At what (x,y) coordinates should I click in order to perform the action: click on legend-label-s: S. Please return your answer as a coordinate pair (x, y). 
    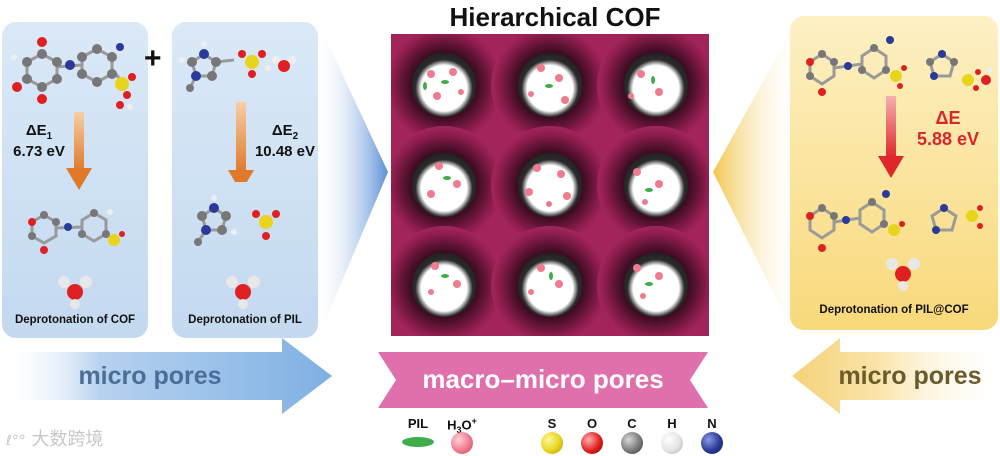
    Looking at the image, I should click on (552, 423).